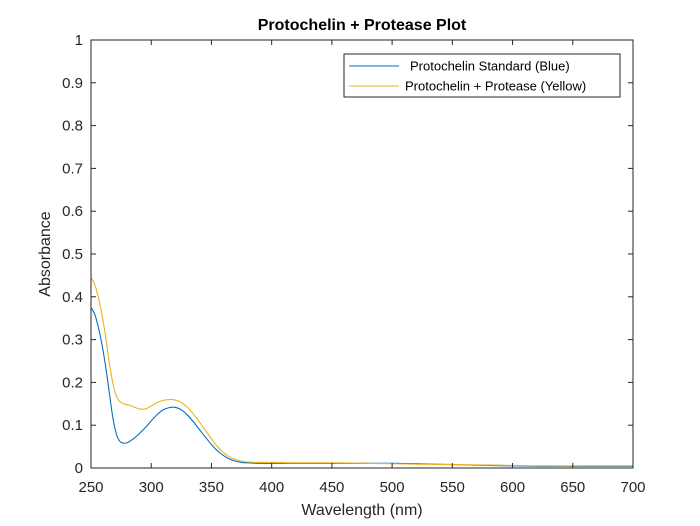  Describe the element at coordinates (495, 86) in the screenshot. I see `legend-label-yellow: Protochelin + Protease (Yellow)` at that location.